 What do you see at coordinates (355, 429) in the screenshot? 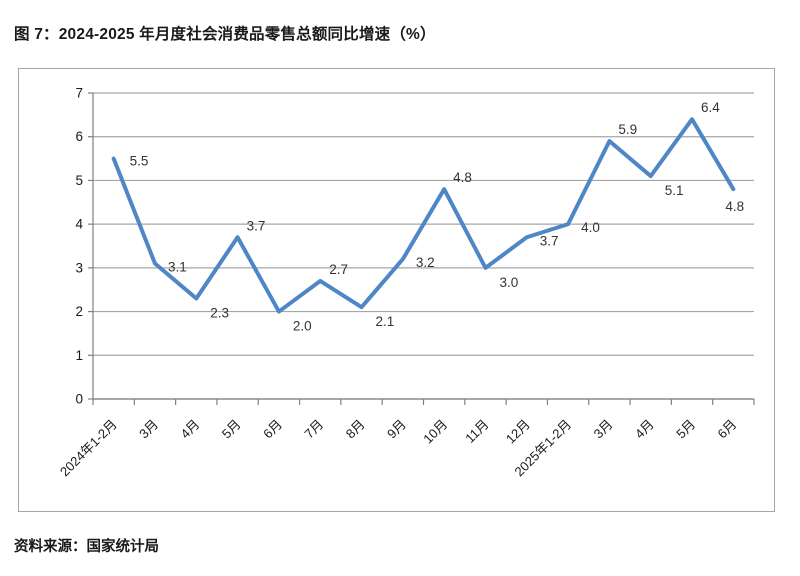
I see `x-tick-label: 8月` at bounding box center [355, 429].